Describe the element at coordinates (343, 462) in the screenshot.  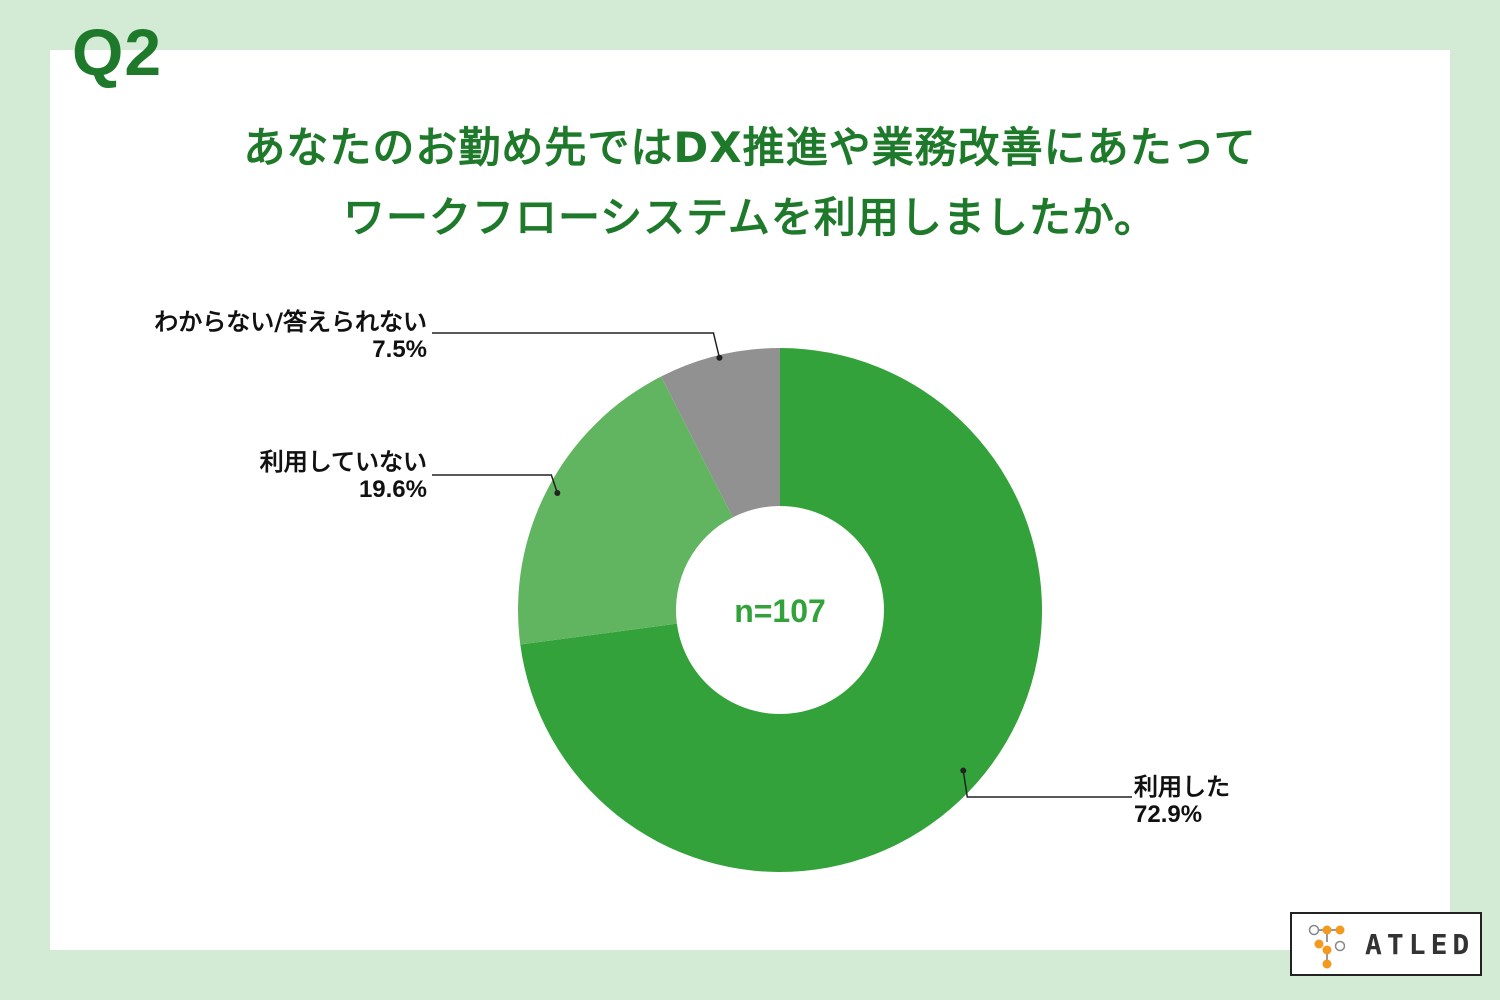
I see `slice-label-2: 利用していない` at that location.